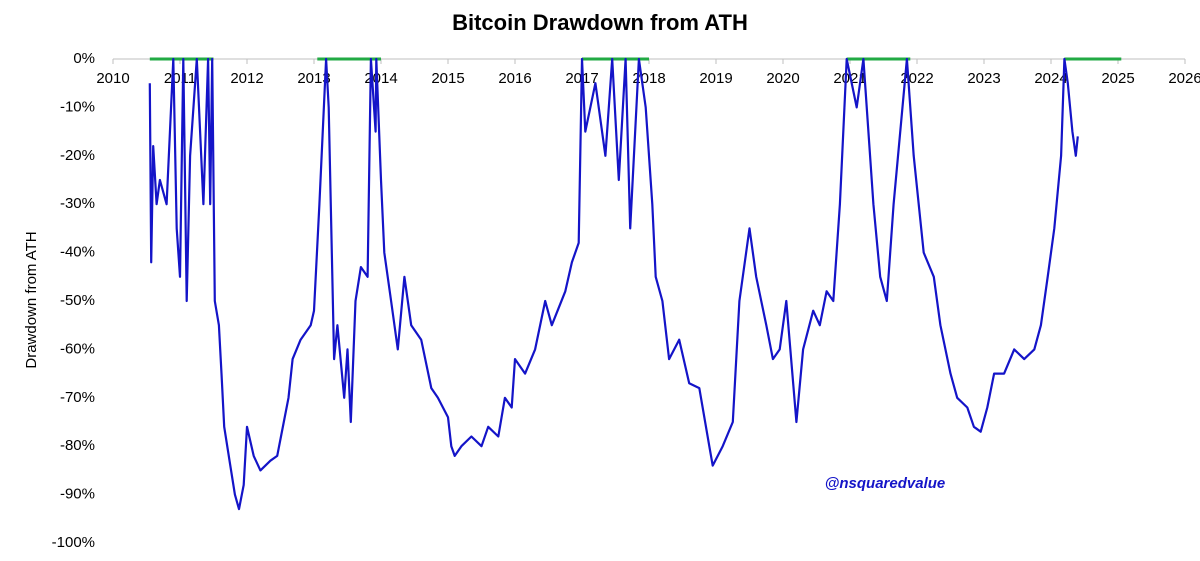 The height and width of the screenshot is (561, 1200). What do you see at coordinates (77, 348) in the screenshot?
I see `y-tick-label: -60%` at bounding box center [77, 348].